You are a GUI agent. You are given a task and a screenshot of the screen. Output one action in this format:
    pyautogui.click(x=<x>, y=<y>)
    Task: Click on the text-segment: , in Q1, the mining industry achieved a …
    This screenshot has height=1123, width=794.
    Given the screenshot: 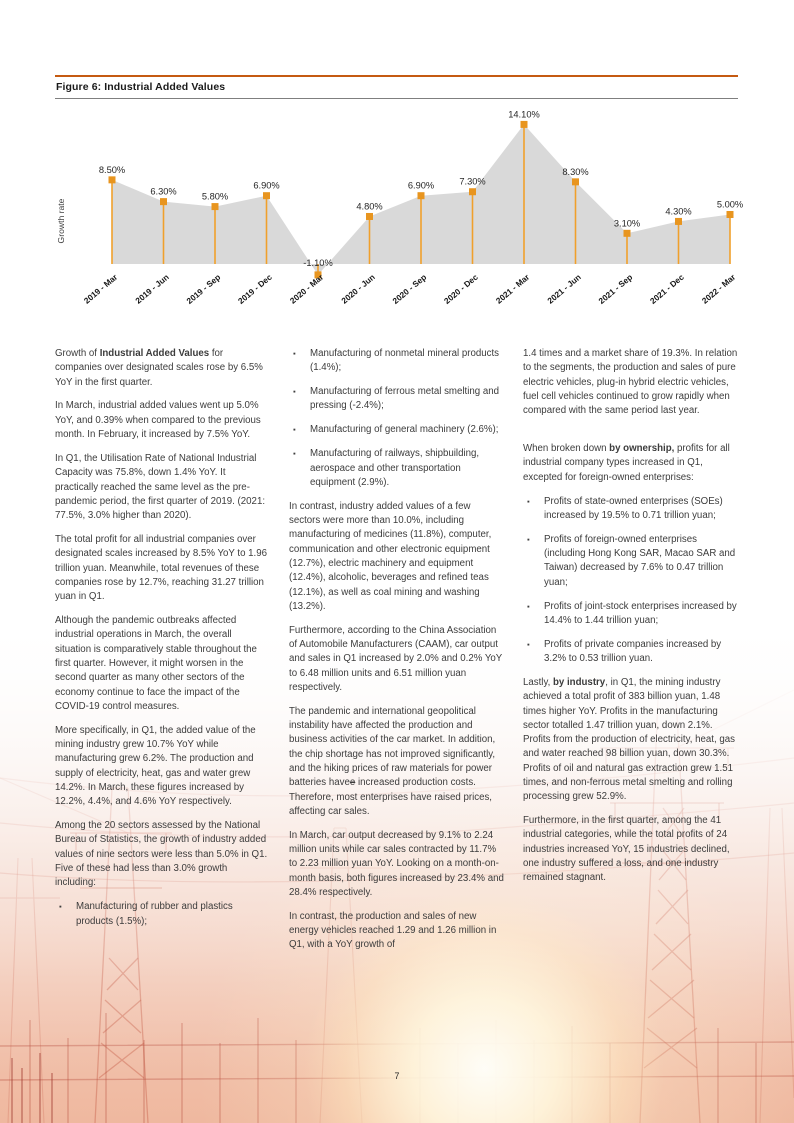 What is the action you would take?
    pyautogui.click(x=629, y=739)
    